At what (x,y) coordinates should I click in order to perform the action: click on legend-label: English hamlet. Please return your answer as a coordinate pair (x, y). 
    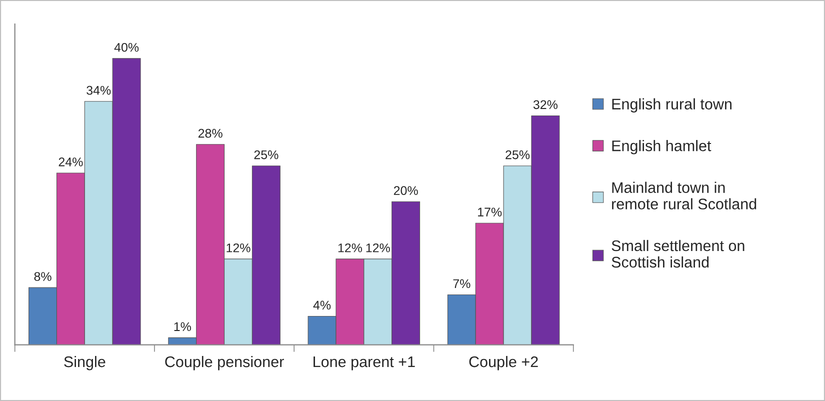
    Looking at the image, I should click on (662, 147).